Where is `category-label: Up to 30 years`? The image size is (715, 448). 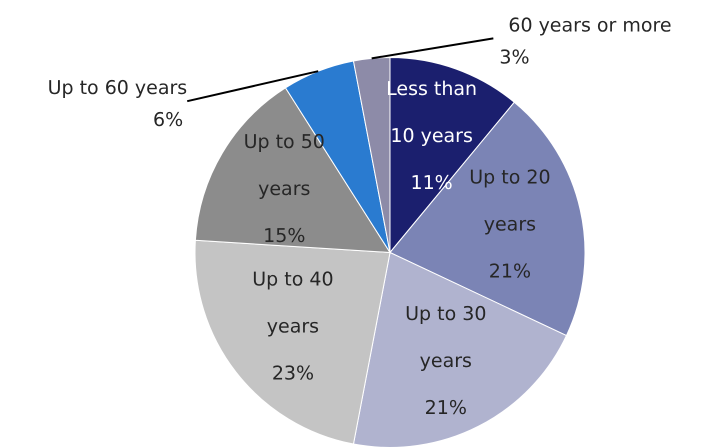 category-label: Up to 30 years is located at coordinates (445, 337).